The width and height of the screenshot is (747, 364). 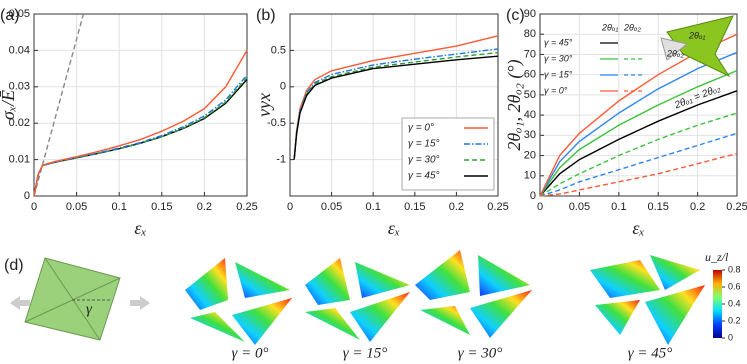 What do you see at coordinates (20, 303) in the screenshot?
I see `arrow-left` at bounding box center [20, 303].